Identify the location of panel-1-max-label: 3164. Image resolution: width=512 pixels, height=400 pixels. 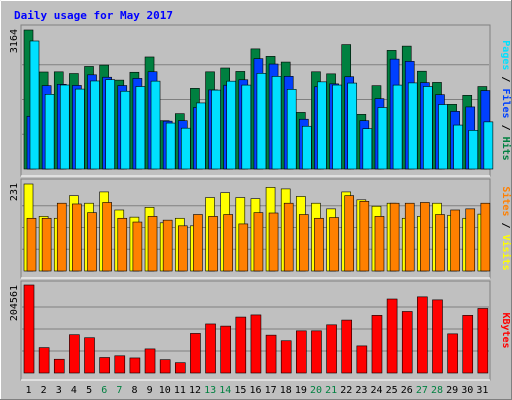
(14, 41).